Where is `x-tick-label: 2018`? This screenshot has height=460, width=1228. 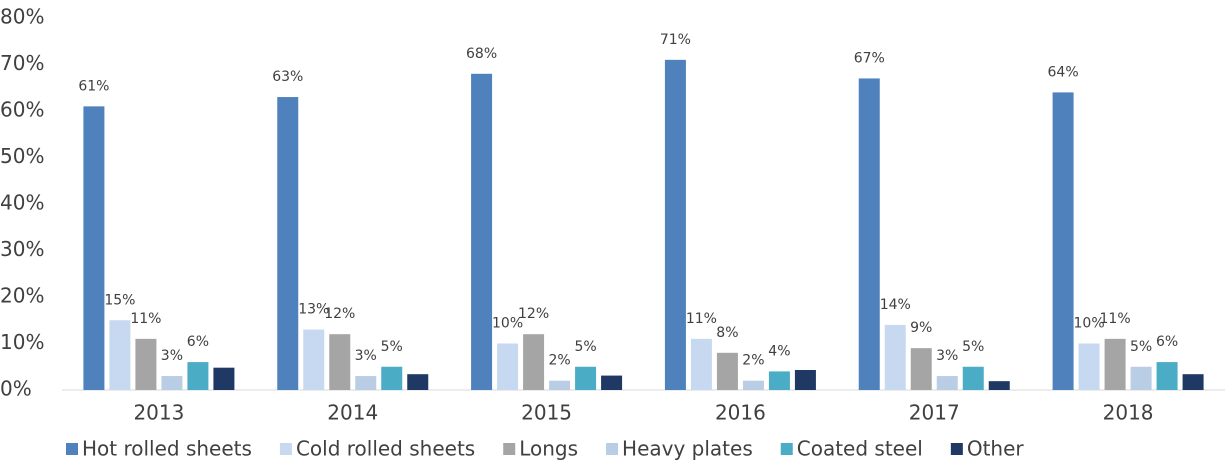 x-tick-label: 2018 is located at coordinates (1128, 413).